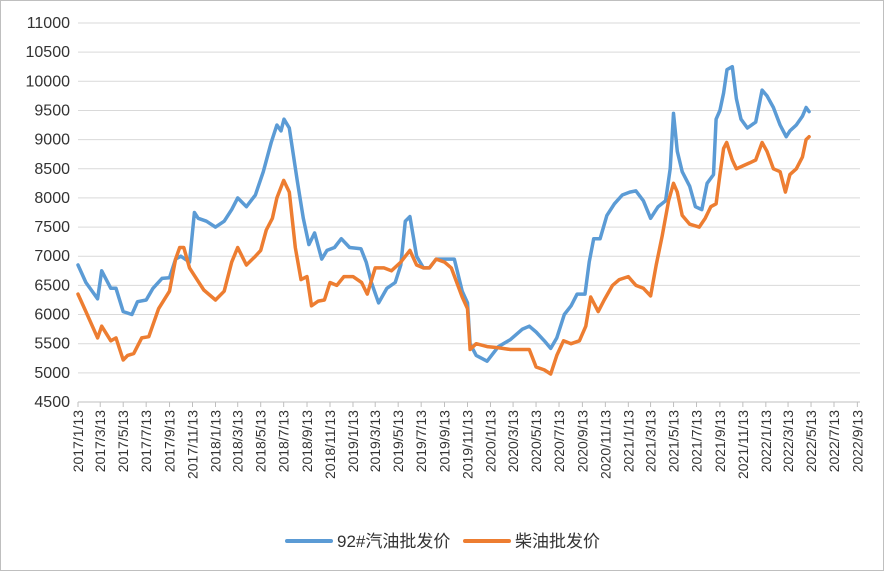 This screenshot has height=571, width=884. What do you see at coordinates (766, 441) in the screenshot?
I see `x-tick-label: 2022/1/13` at bounding box center [766, 441].